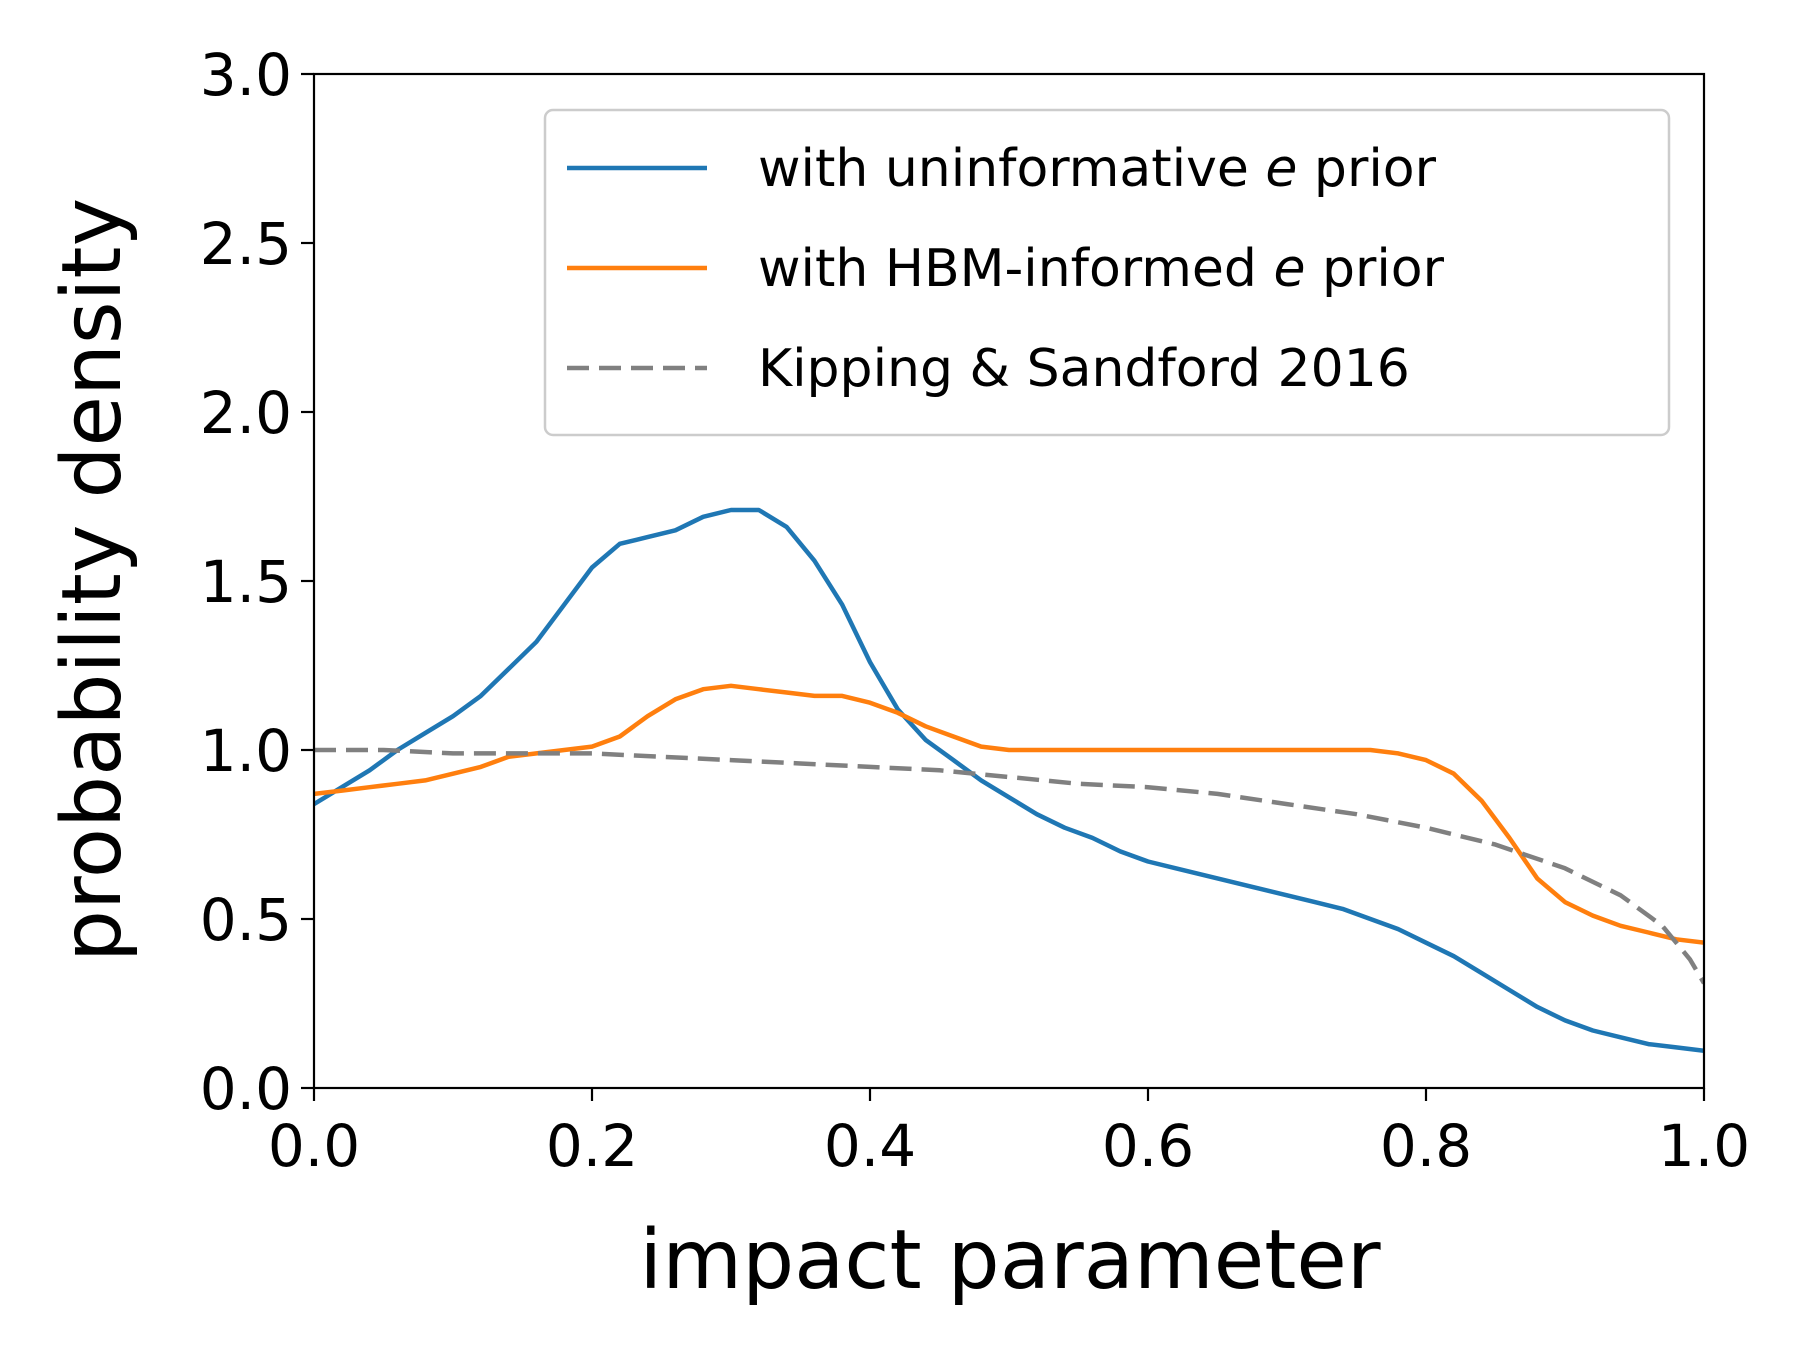 Image resolution: width=1800 pixels, height=1350 pixels. Describe the element at coordinates (870, 1146) in the screenshot. I see `x-tick-label: 0.4` at that location.